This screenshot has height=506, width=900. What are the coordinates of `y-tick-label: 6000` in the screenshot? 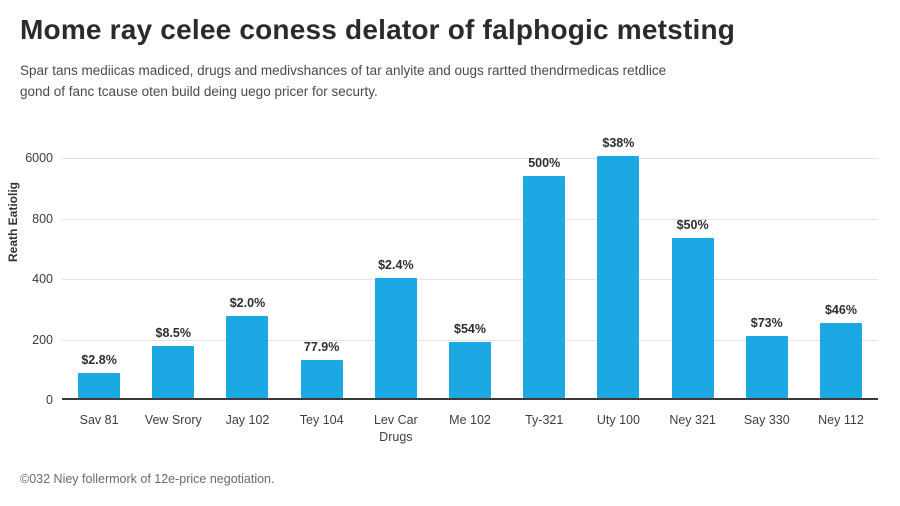 It's located at (39, 158).